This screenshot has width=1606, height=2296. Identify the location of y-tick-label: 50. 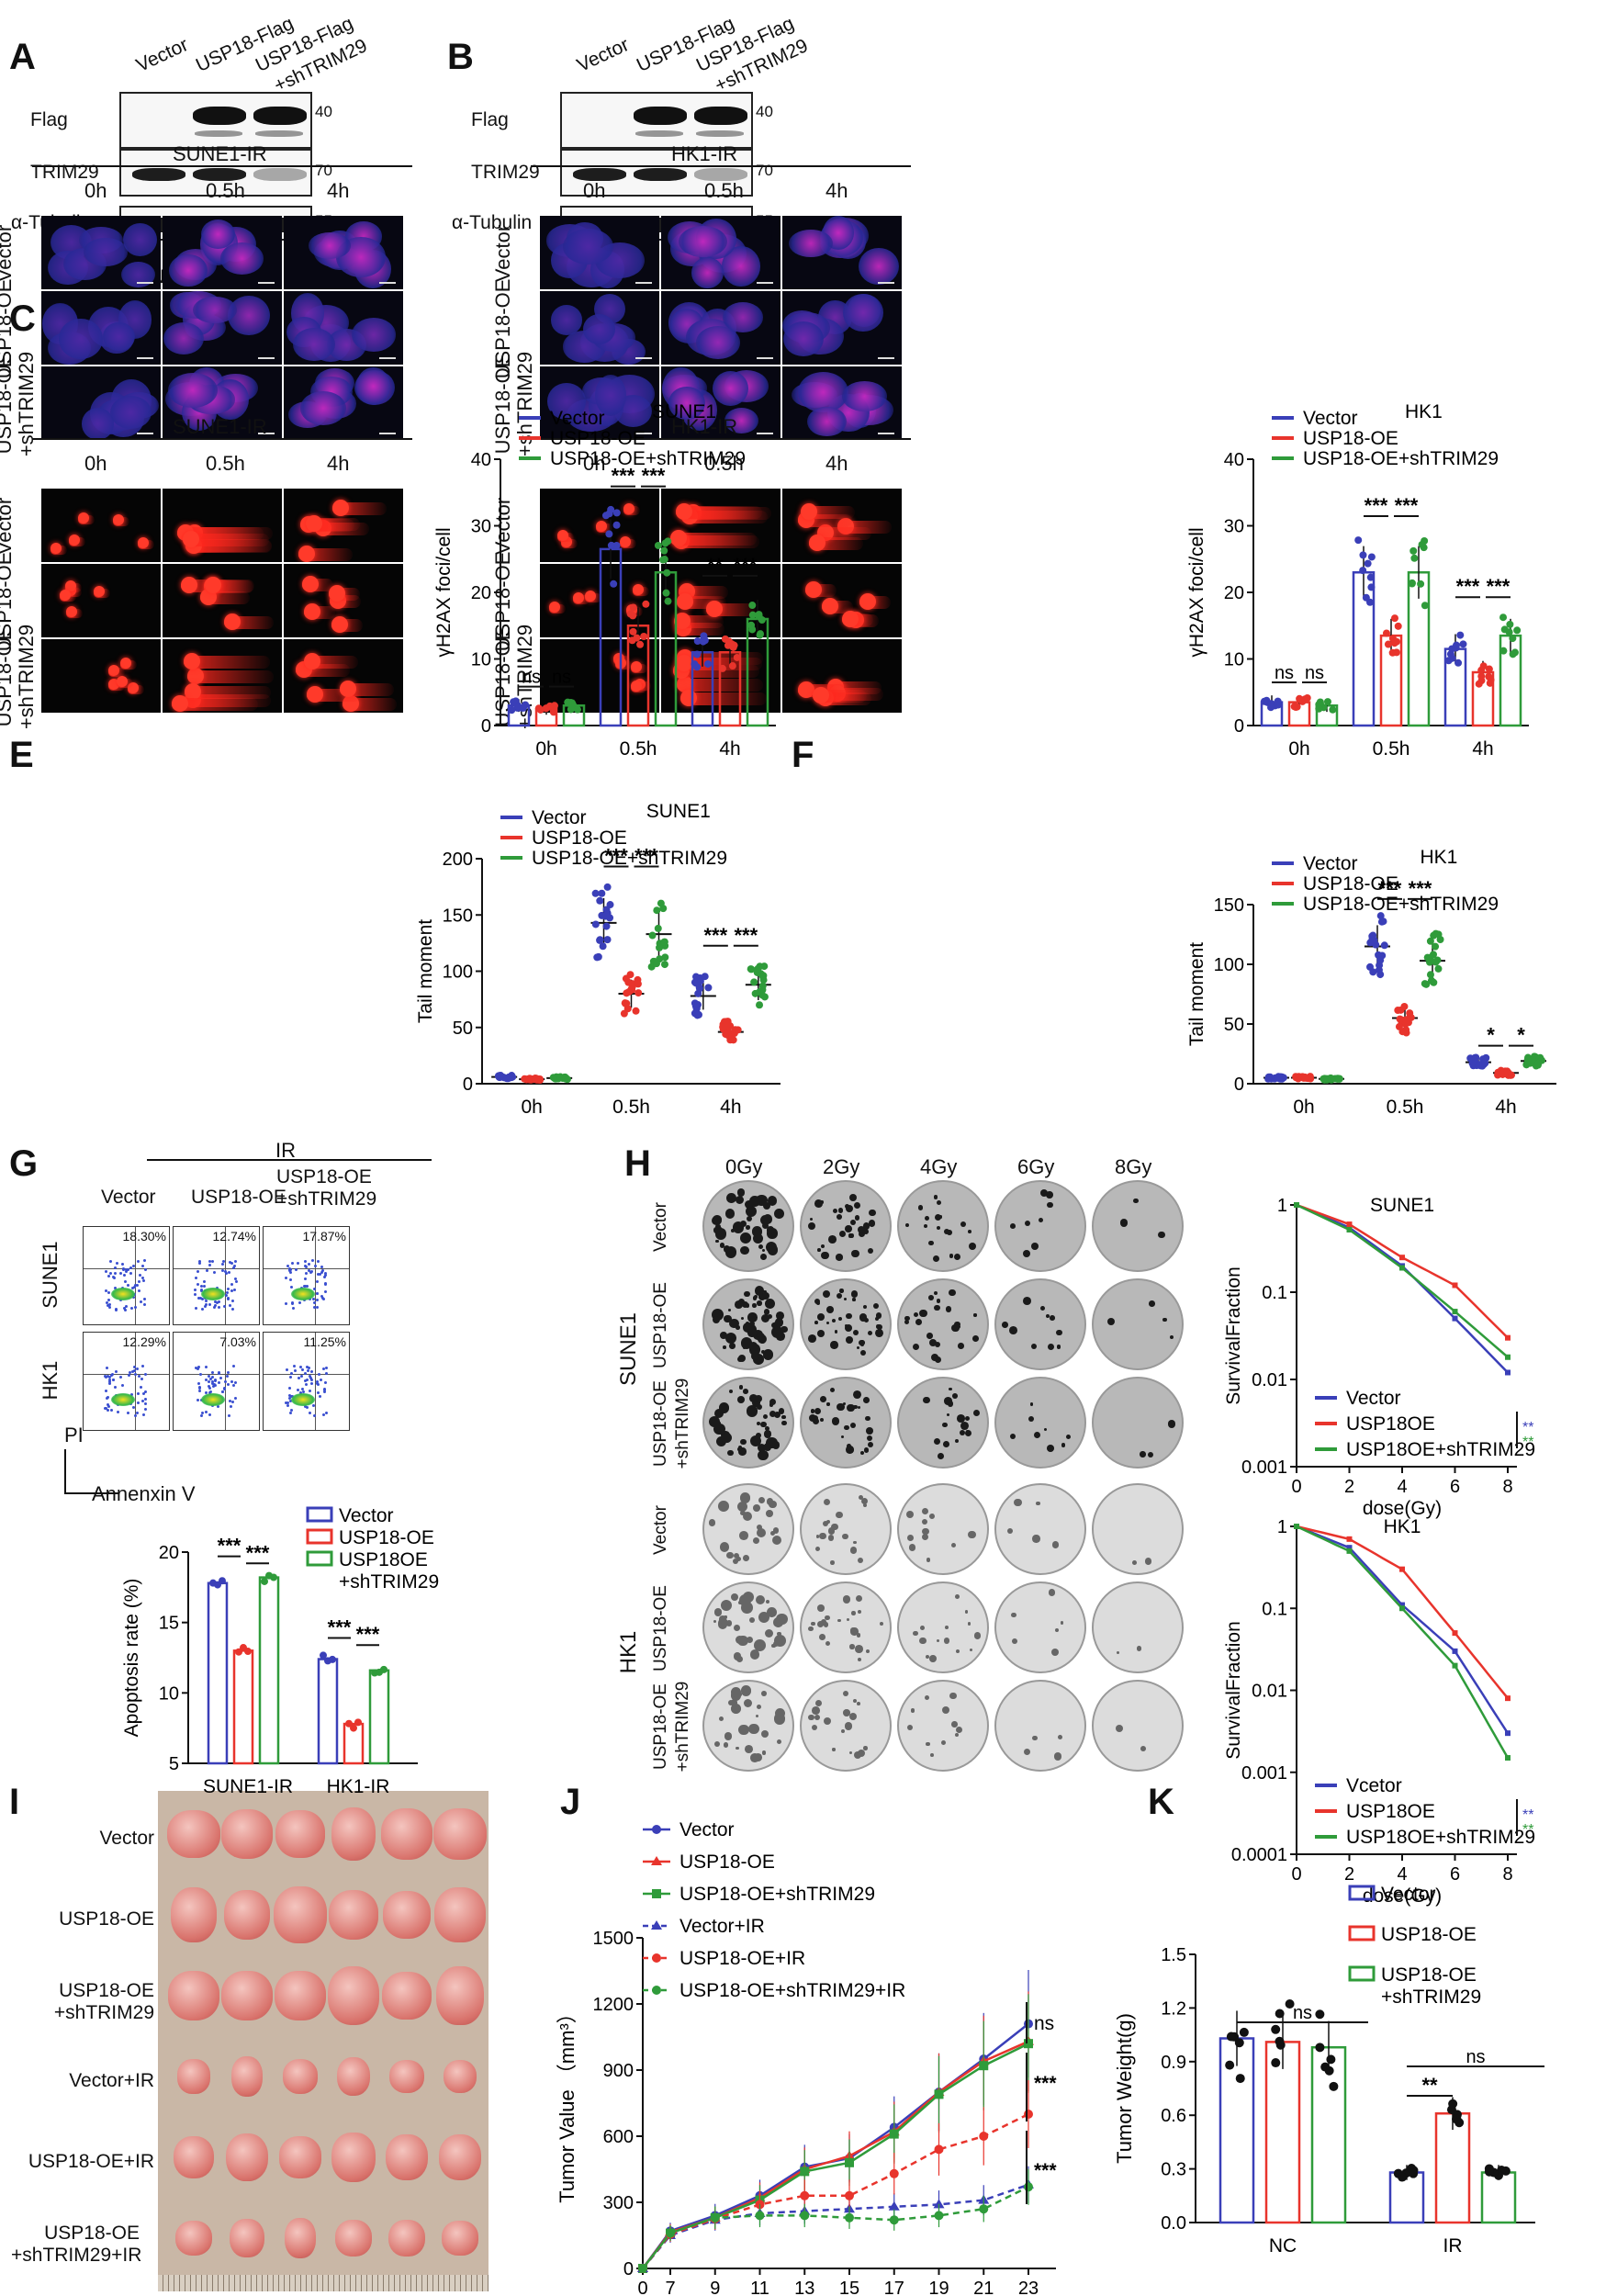
(1234, 1025).